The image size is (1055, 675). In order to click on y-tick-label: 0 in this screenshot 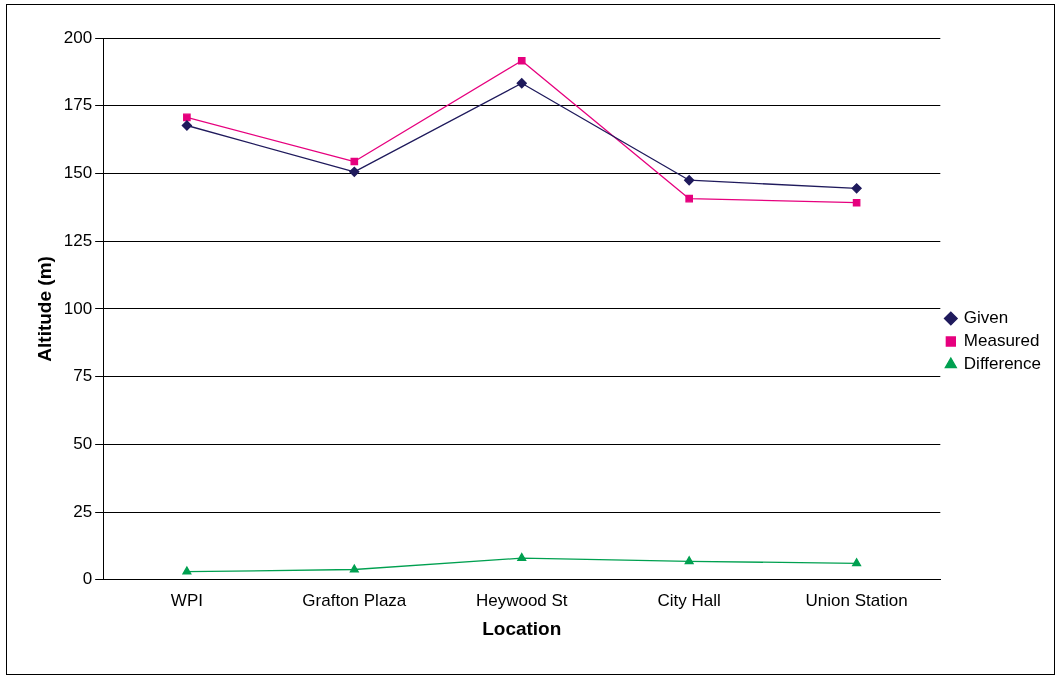, I will do `click(87, 579)`.